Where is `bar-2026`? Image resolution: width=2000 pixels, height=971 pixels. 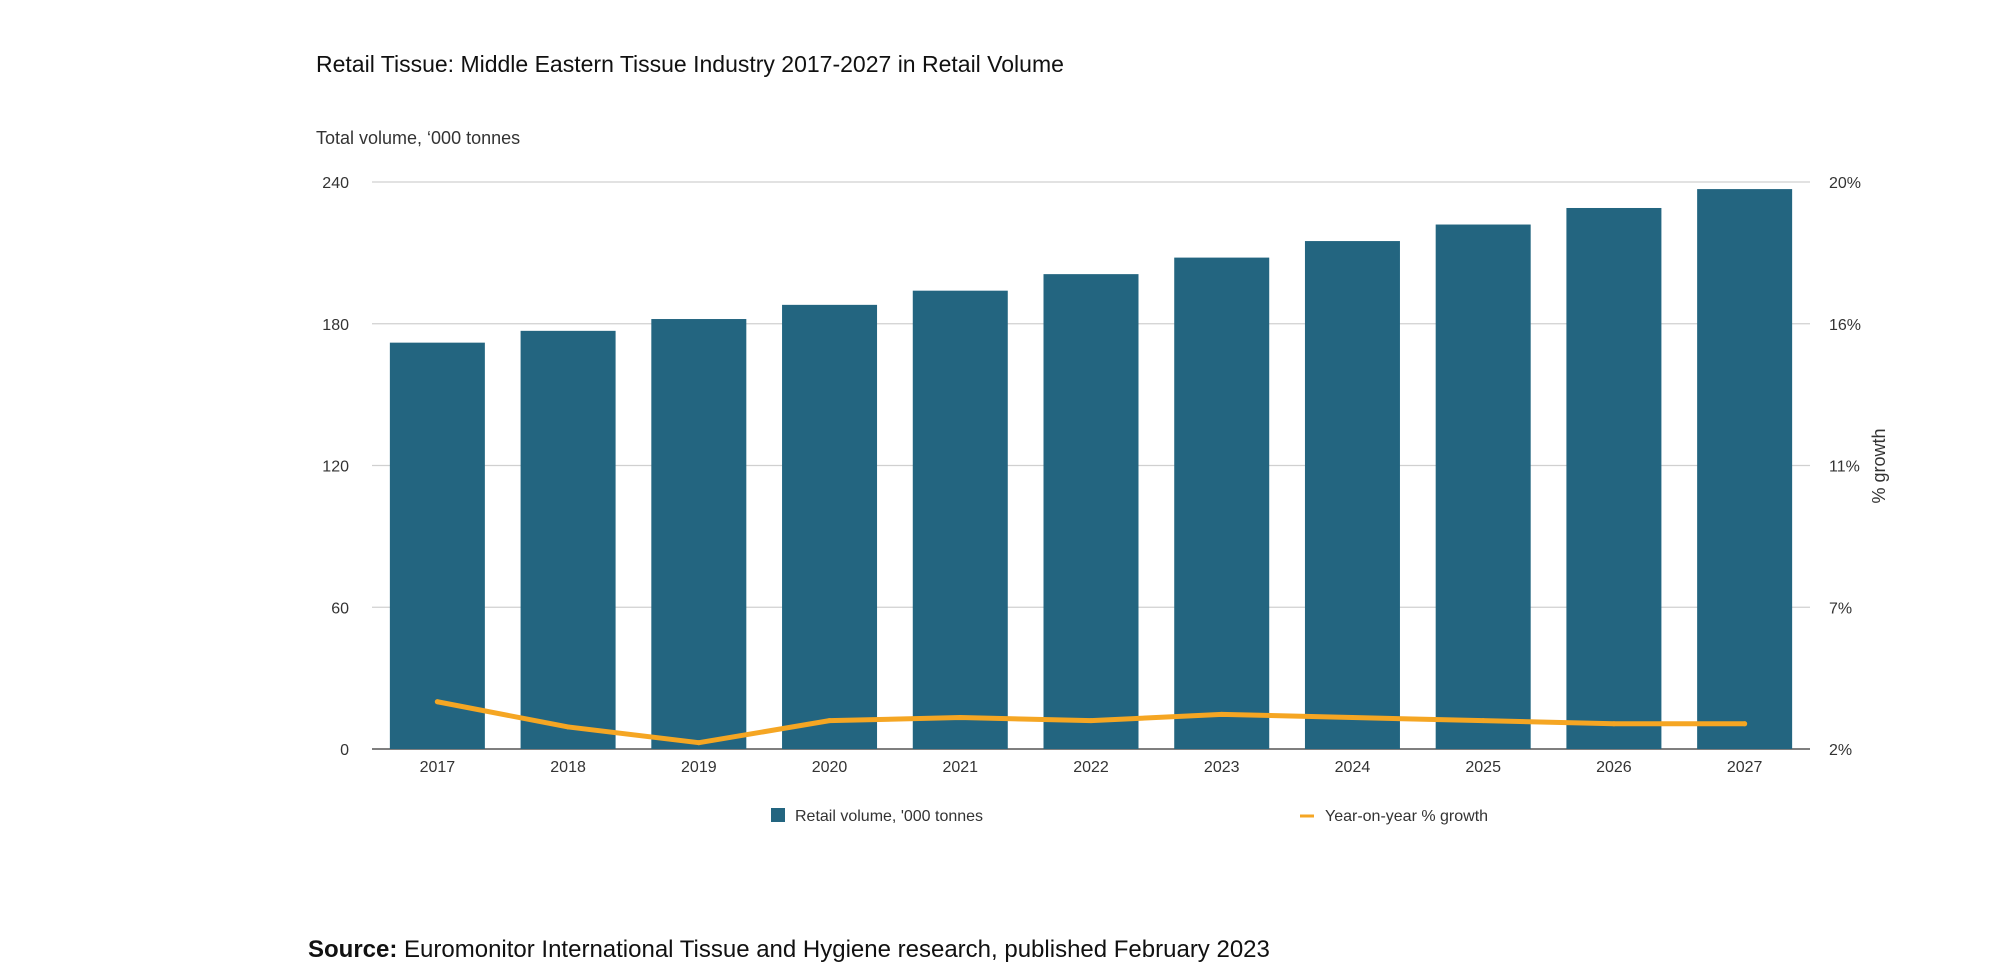 bar-2026 is located at coordinates (1614, 478).